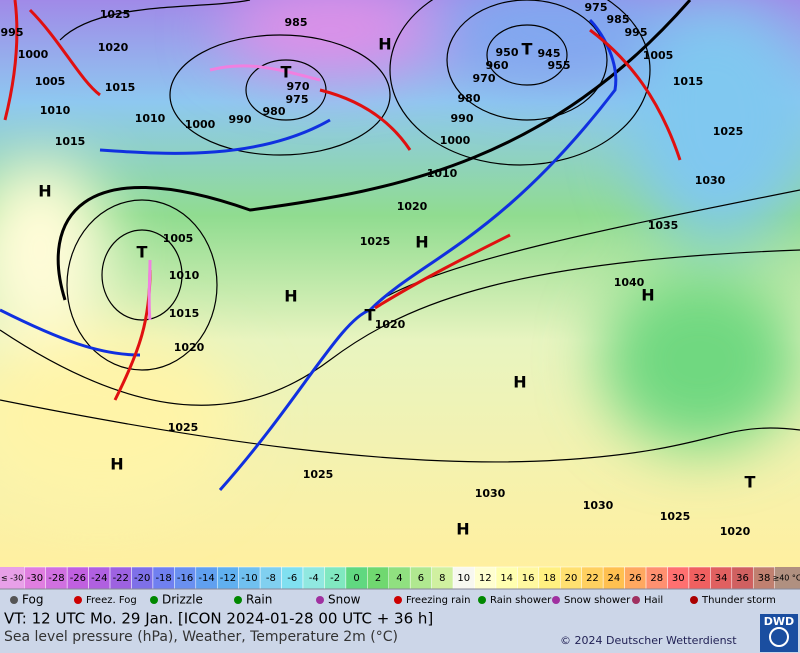 The width and height of the screenshot is (800, 653). What do you see at coordinates (742, 578) in the screenshot?
I see `scale-label: 36` at bounding box center [742, 578].